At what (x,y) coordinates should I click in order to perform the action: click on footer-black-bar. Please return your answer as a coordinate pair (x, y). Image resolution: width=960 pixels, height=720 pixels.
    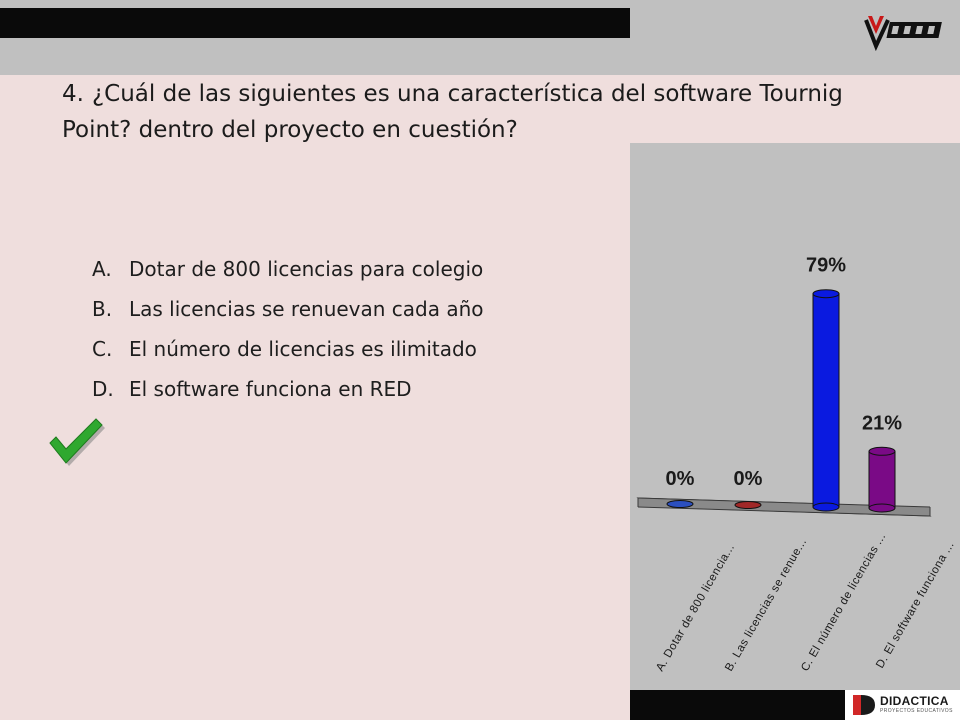
    Looking at the image, I should click on (737, 705).